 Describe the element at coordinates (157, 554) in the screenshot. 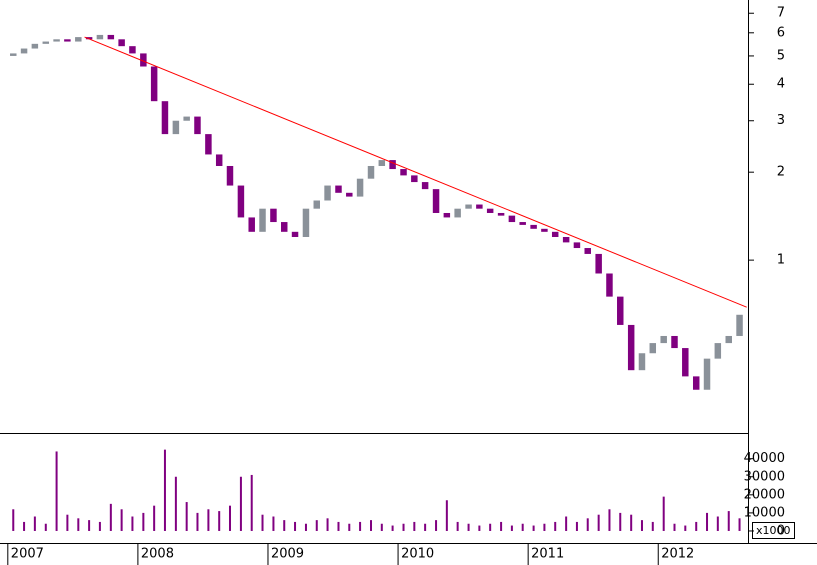

I see `x-tick-label: 2008` at that location.